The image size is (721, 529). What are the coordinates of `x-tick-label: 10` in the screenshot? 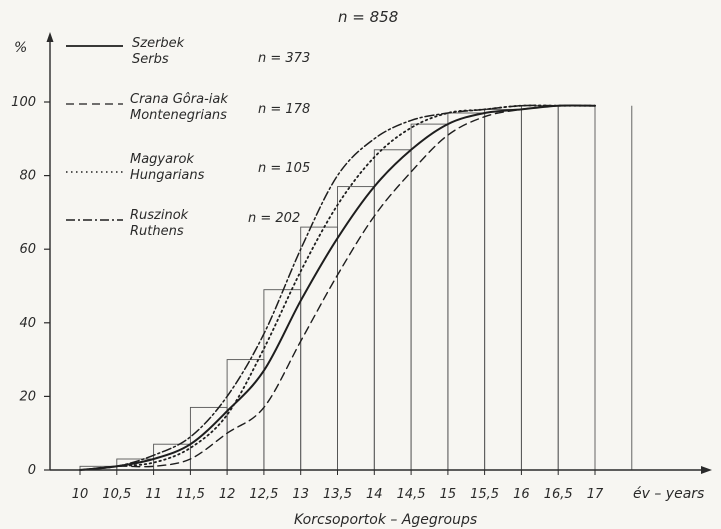 It's located at (80, 494).